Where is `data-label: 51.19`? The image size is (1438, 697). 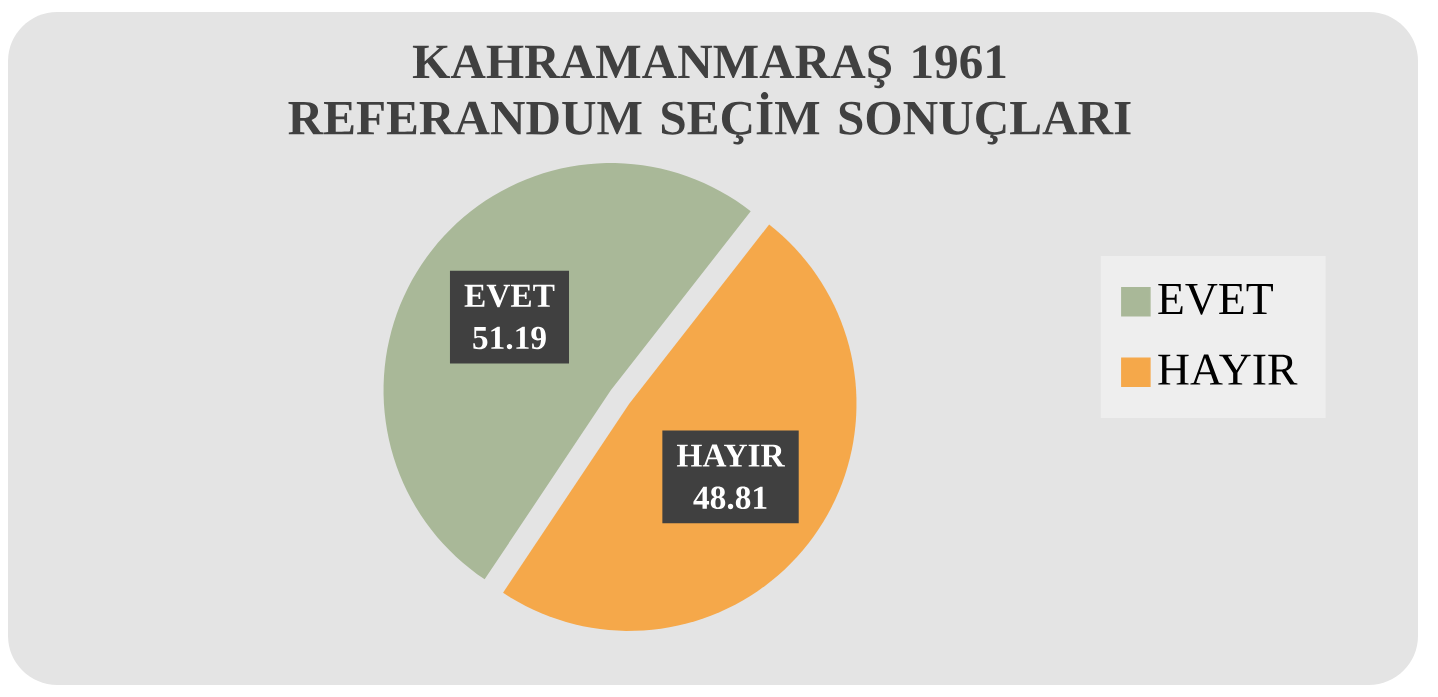 data-label: 51.19 is located at coordinates (509, 338).